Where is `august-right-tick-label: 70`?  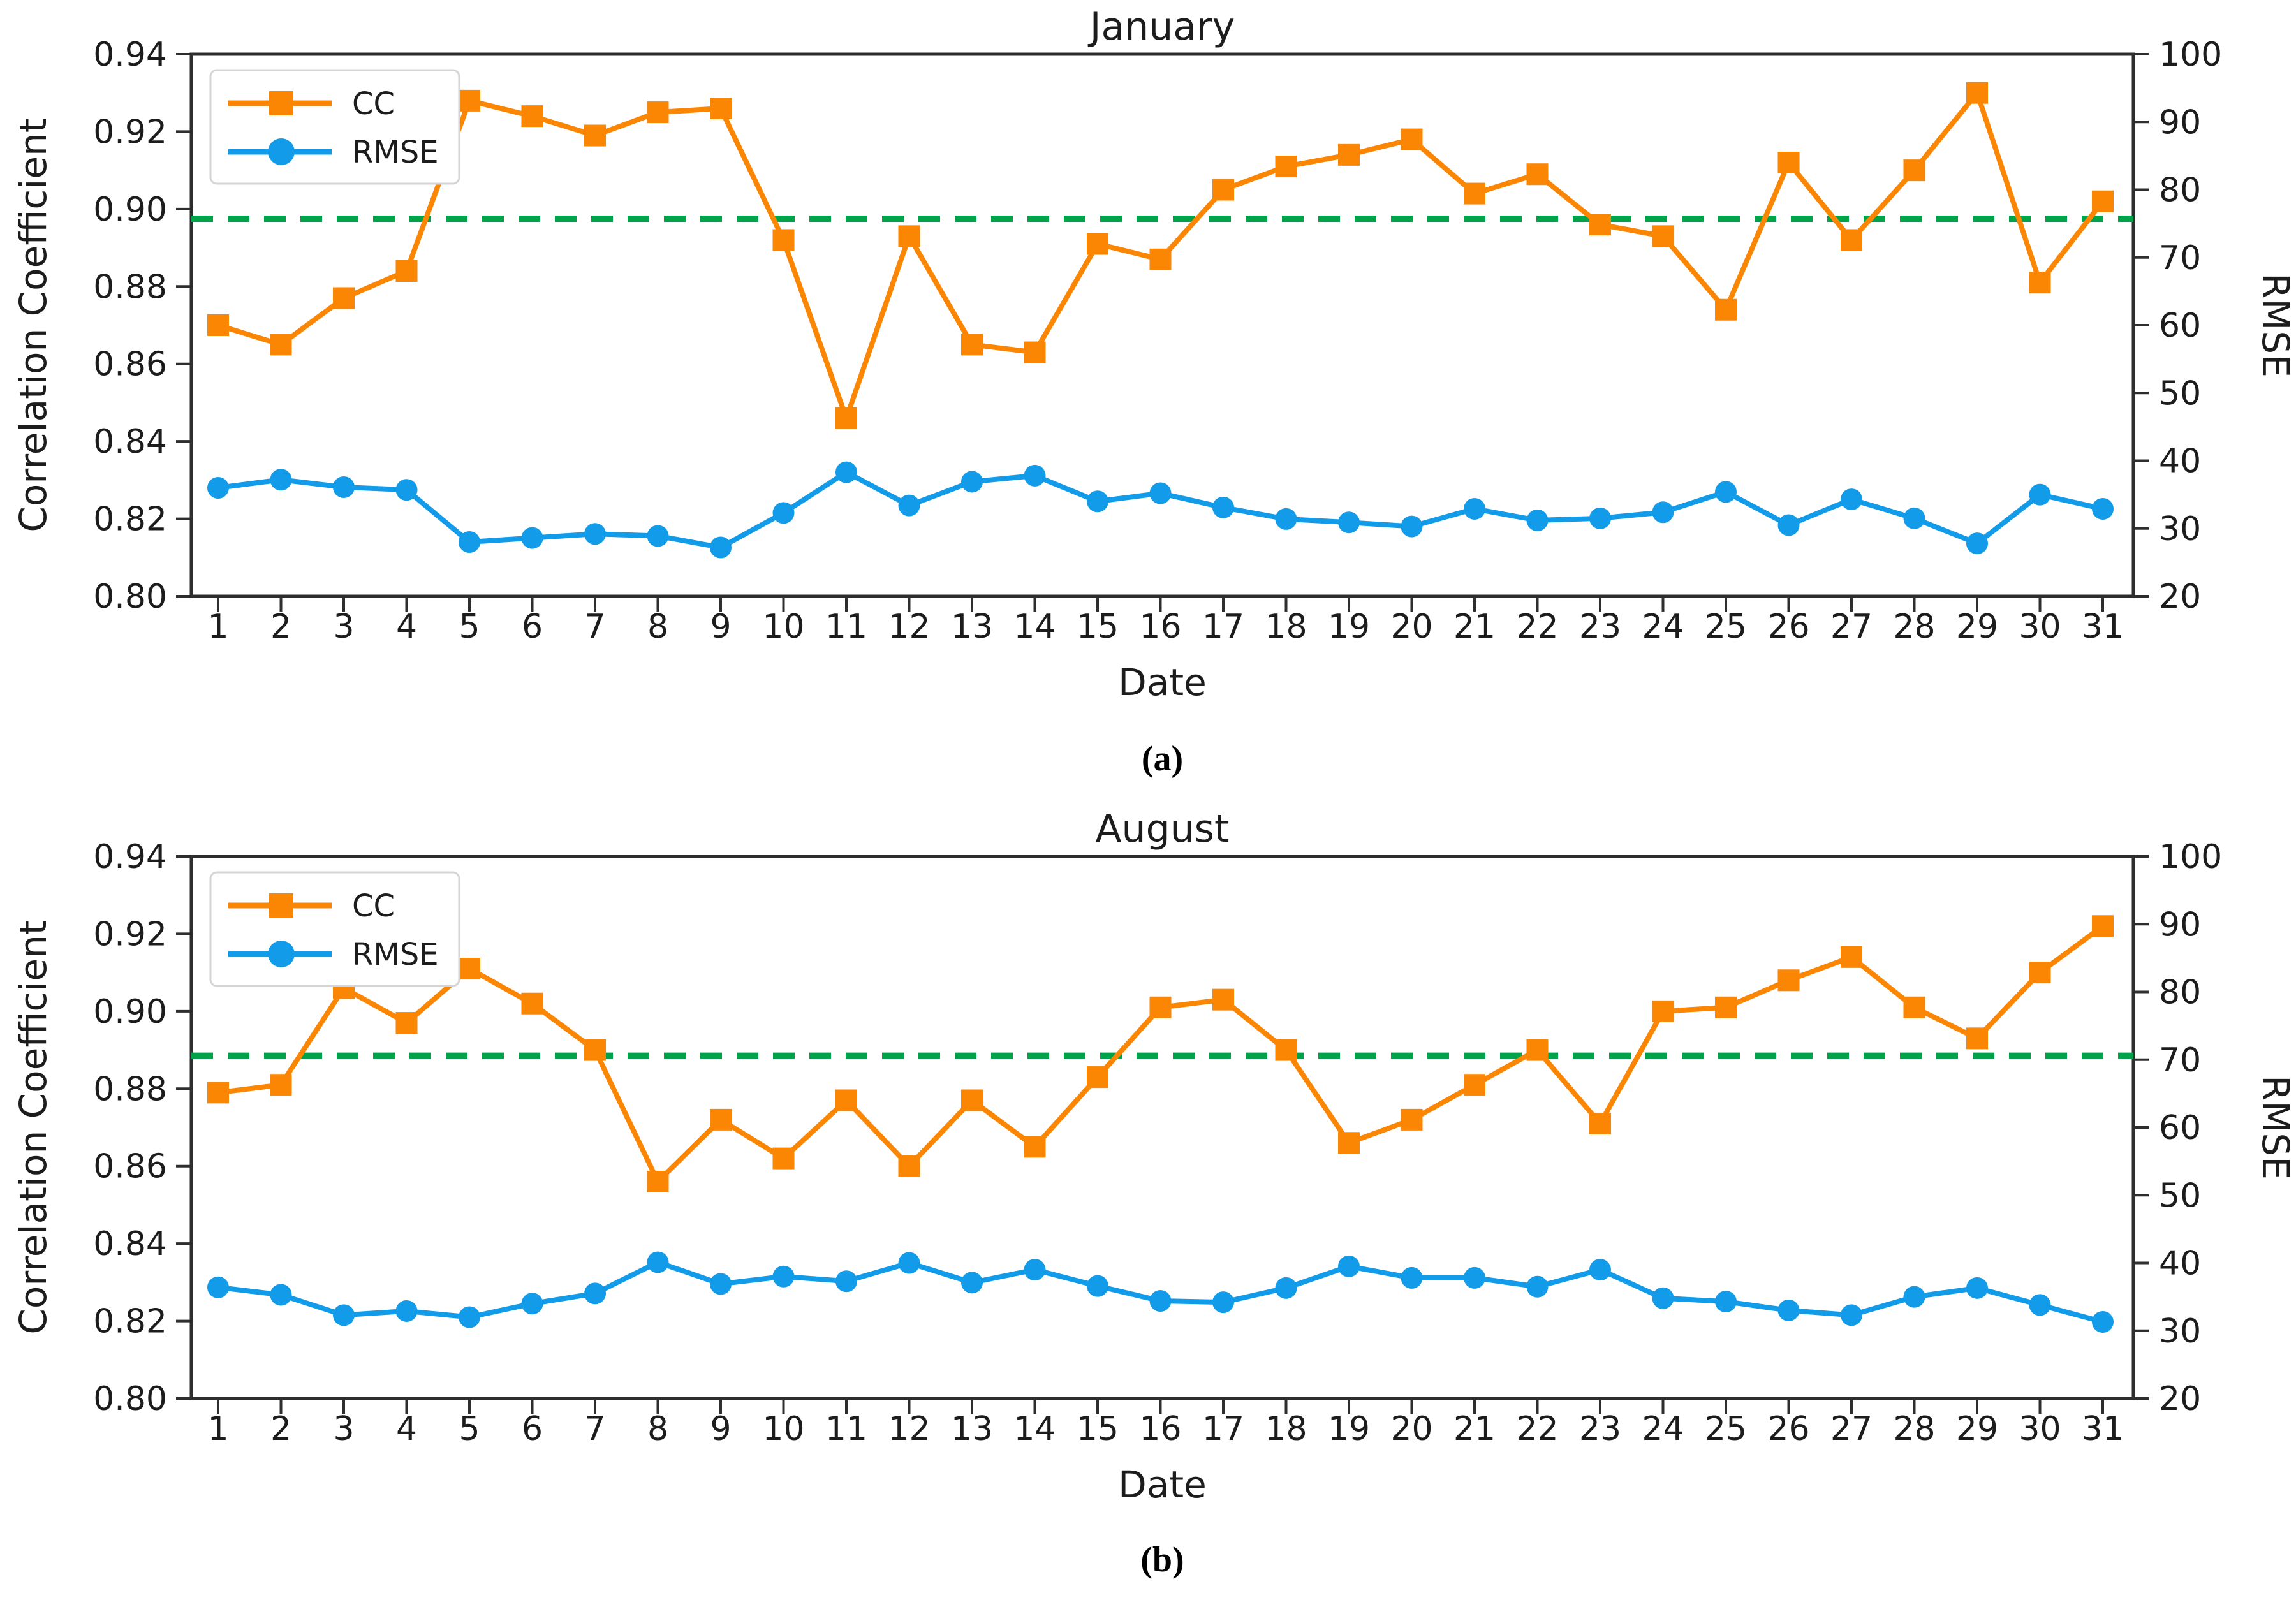
august-right-tick-label: 70 is located at coordinates (2180, 1060).